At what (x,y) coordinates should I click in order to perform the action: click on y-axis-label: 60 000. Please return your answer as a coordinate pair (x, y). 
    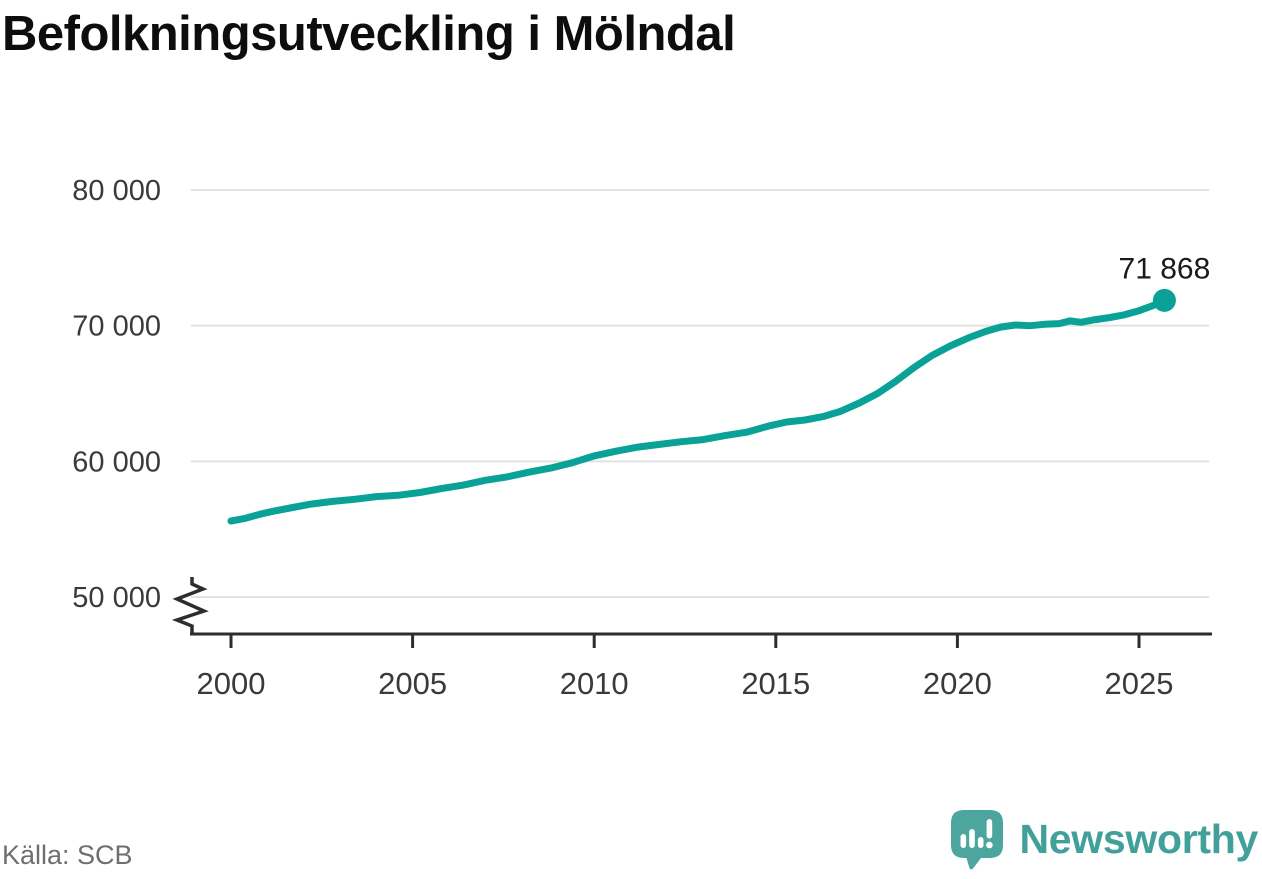
    Looking at the image, I should click on (116, 462).